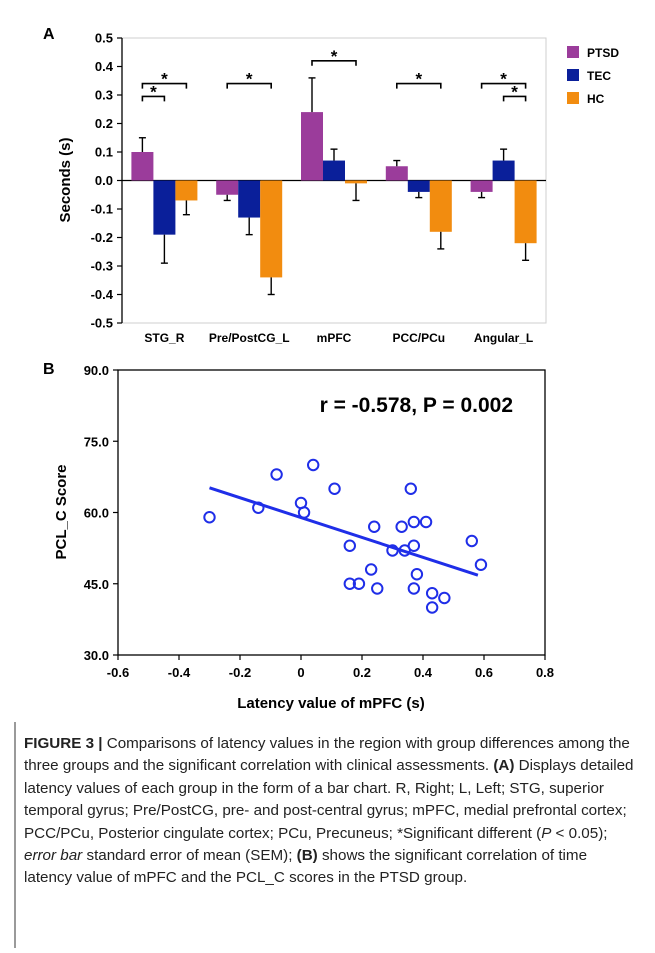 The width and height of the screenshot is (655, 953). Describe the element at coordinates (603, 53) in the screenshot. I see `legend-label-ptsd: PTSD` at that location.